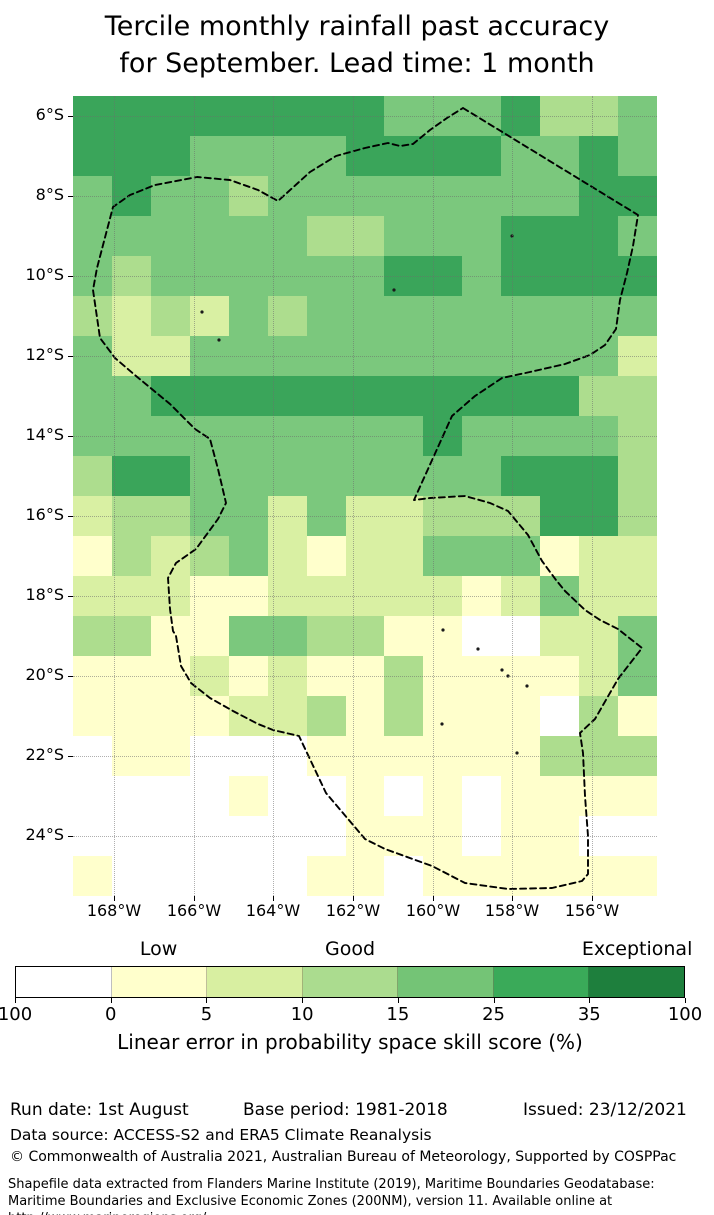 The height and width of the screenshot is (1215, 714). What do you see at coordinates (49, 114) in the screenshot?
I see `y-tick-label: 6°S` at bounding box center [49, 114].